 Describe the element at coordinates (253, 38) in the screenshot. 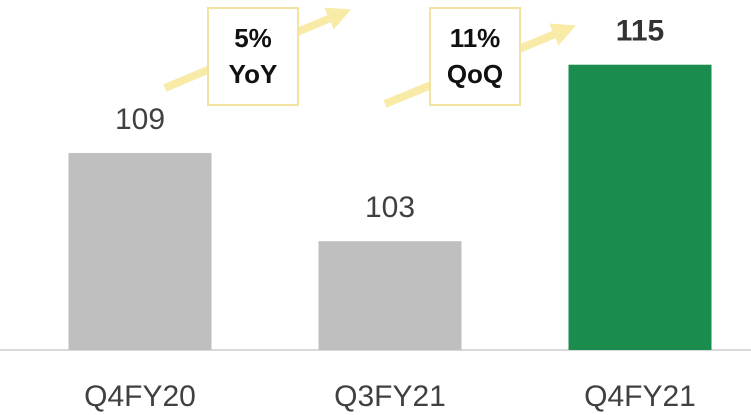

I see `annotation-text: 5%` at that location.